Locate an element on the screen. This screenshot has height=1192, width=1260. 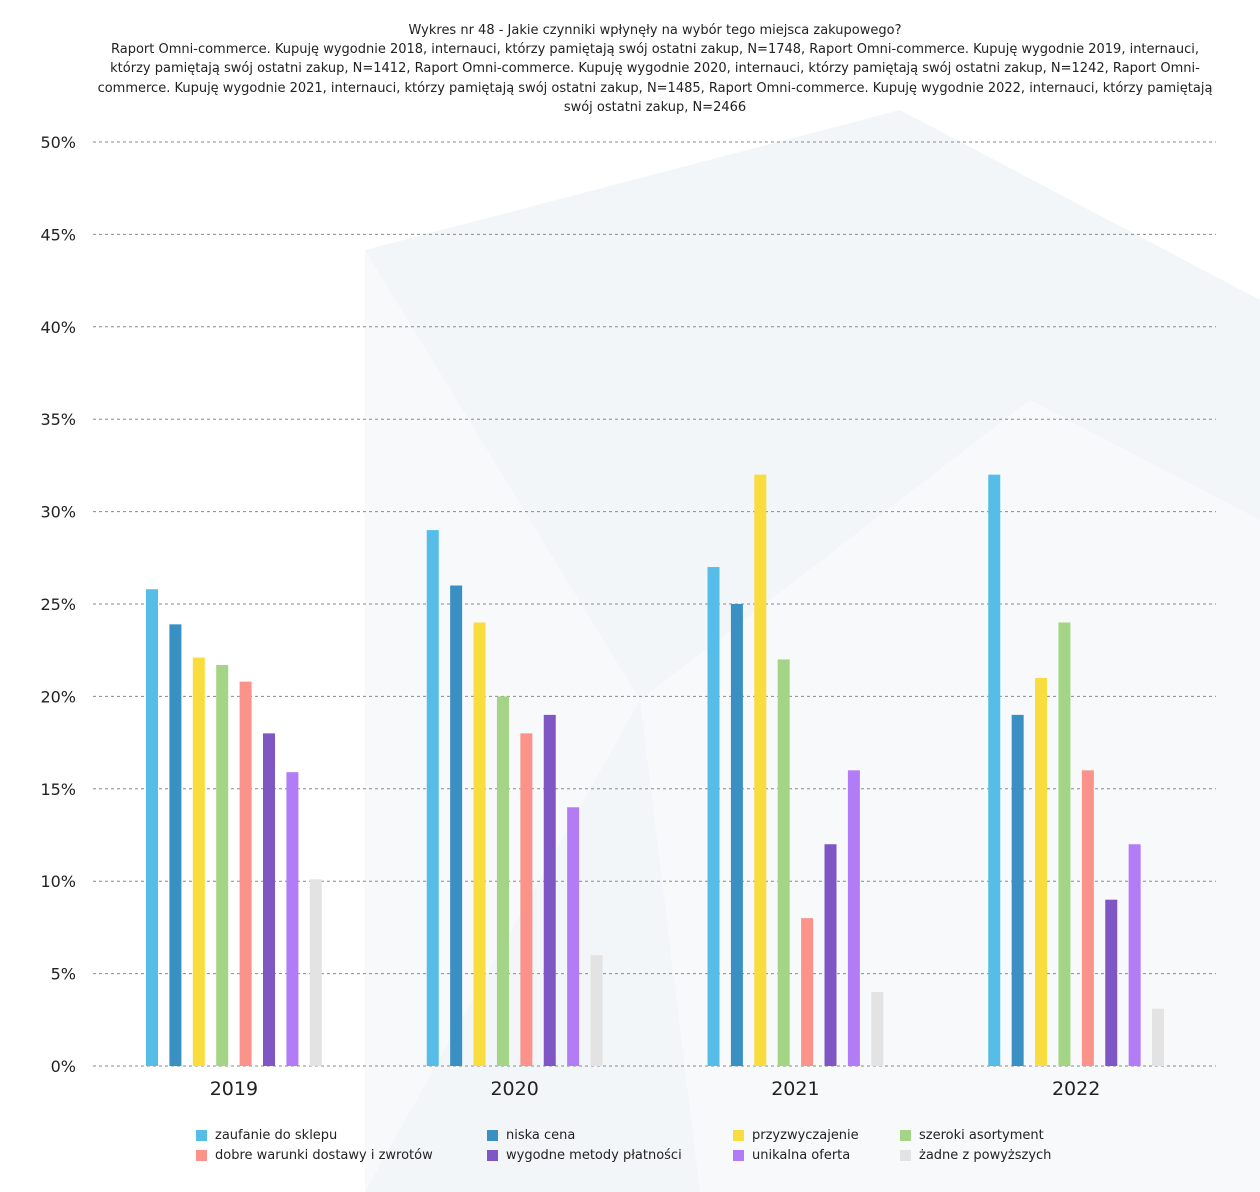
legend-item: dobre warunki dostawy i zwrotów is located at coordinates (314, 1155).